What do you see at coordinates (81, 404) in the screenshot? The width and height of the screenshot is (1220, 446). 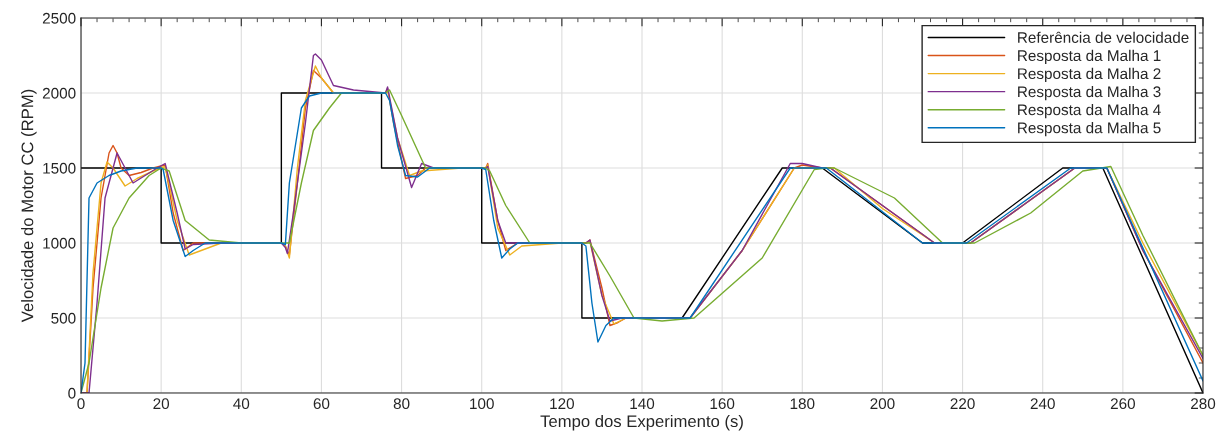 I see `x-tick-label: 0` at bounding box center [81, 404].